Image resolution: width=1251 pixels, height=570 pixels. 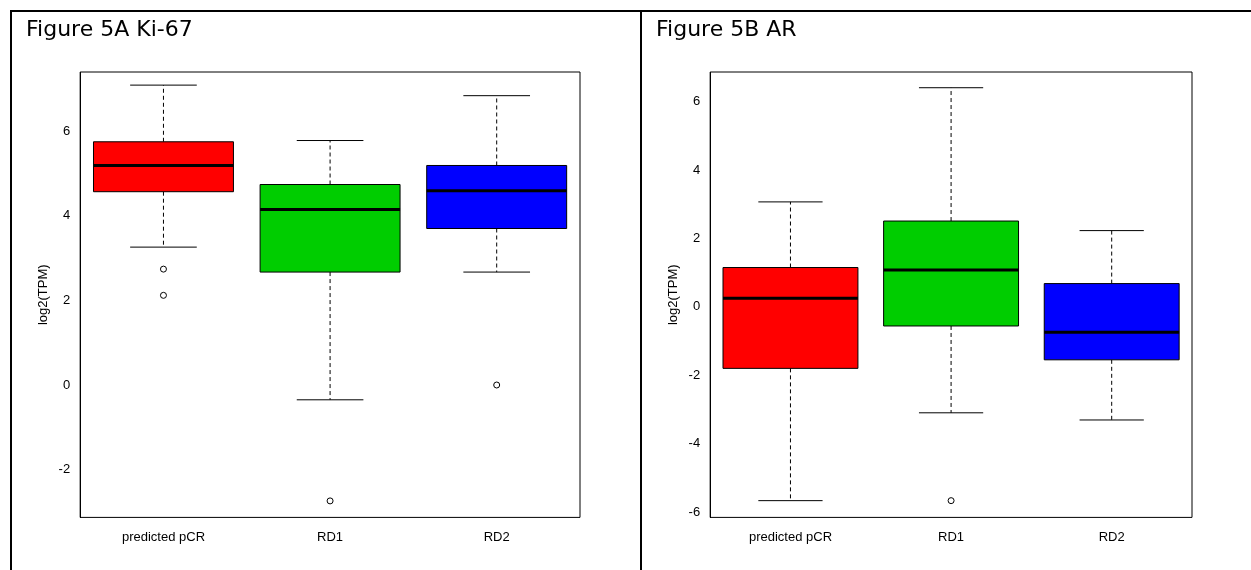 What do you see at coordinates (726, 28) in the screenshot?
I see `chart-title: Figure 5B AR` at bounding box center [726, 28].